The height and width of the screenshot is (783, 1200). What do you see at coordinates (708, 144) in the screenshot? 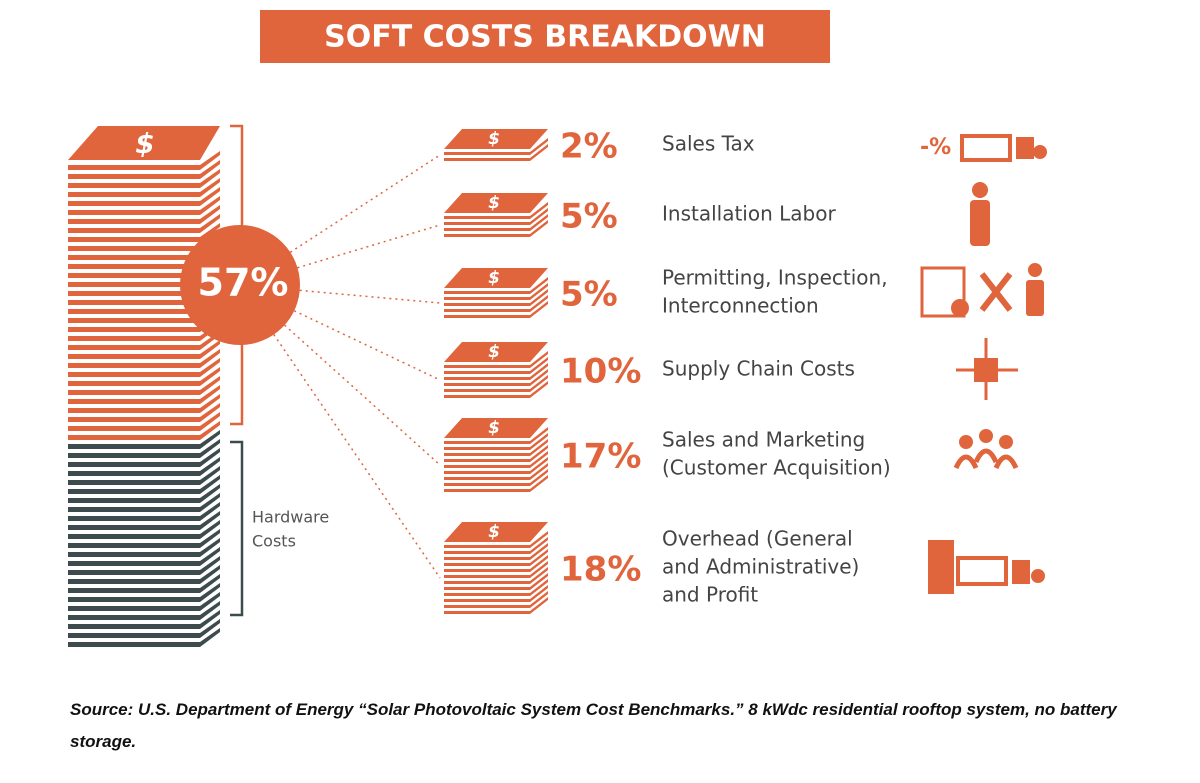
I see `item-label: Sales Tax` at bounding box center [708, 144].